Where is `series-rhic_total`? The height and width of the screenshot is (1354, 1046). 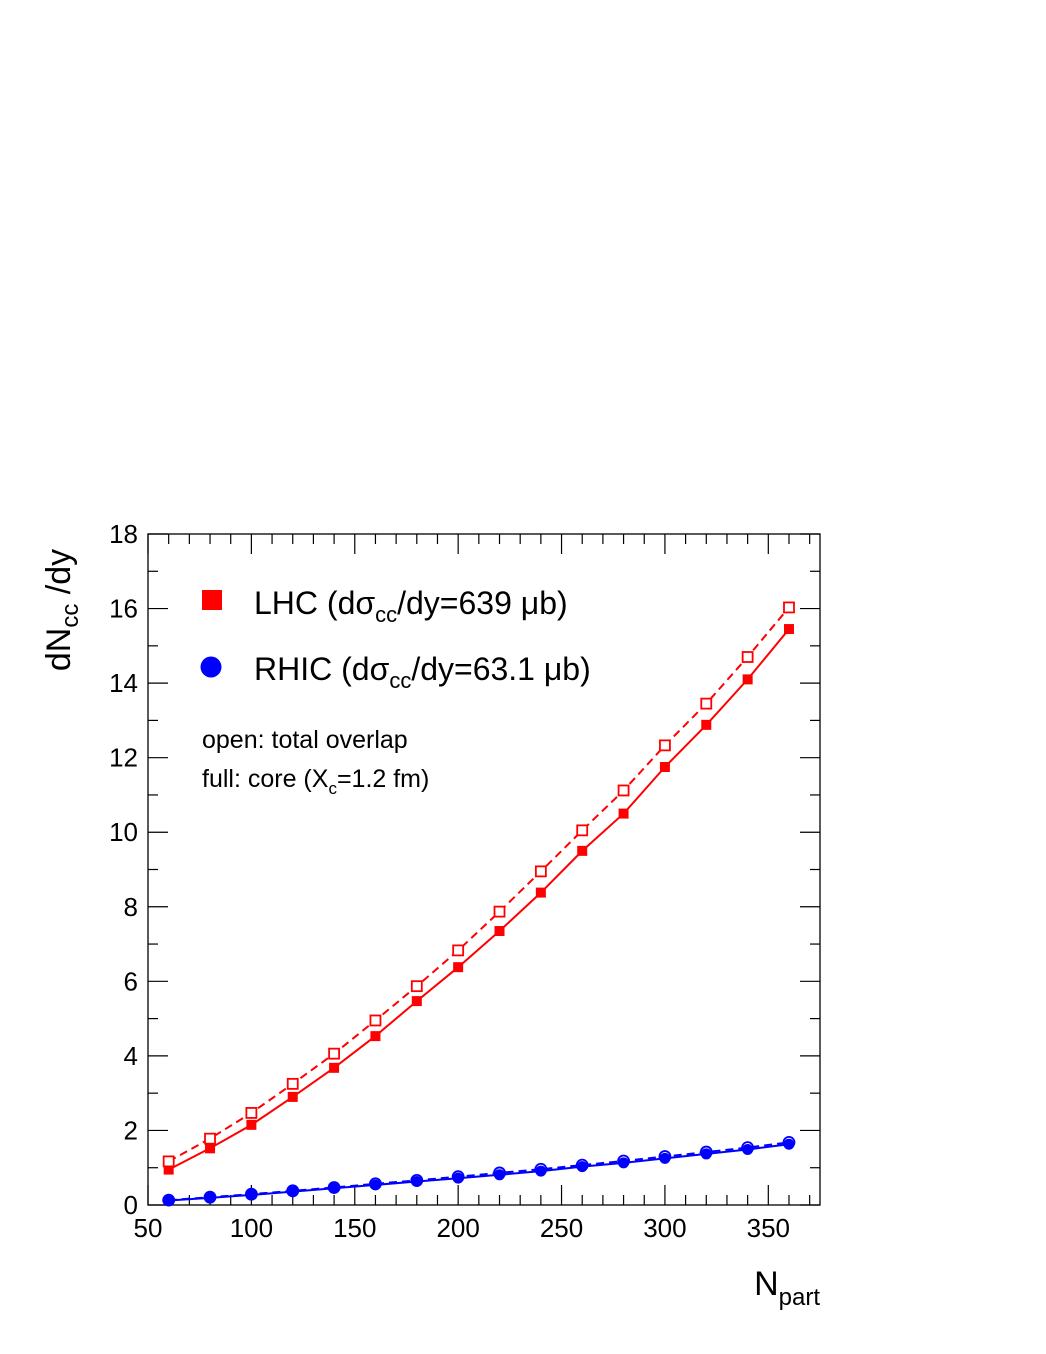
series-rhic_total is located at coordinates (479, 1171).